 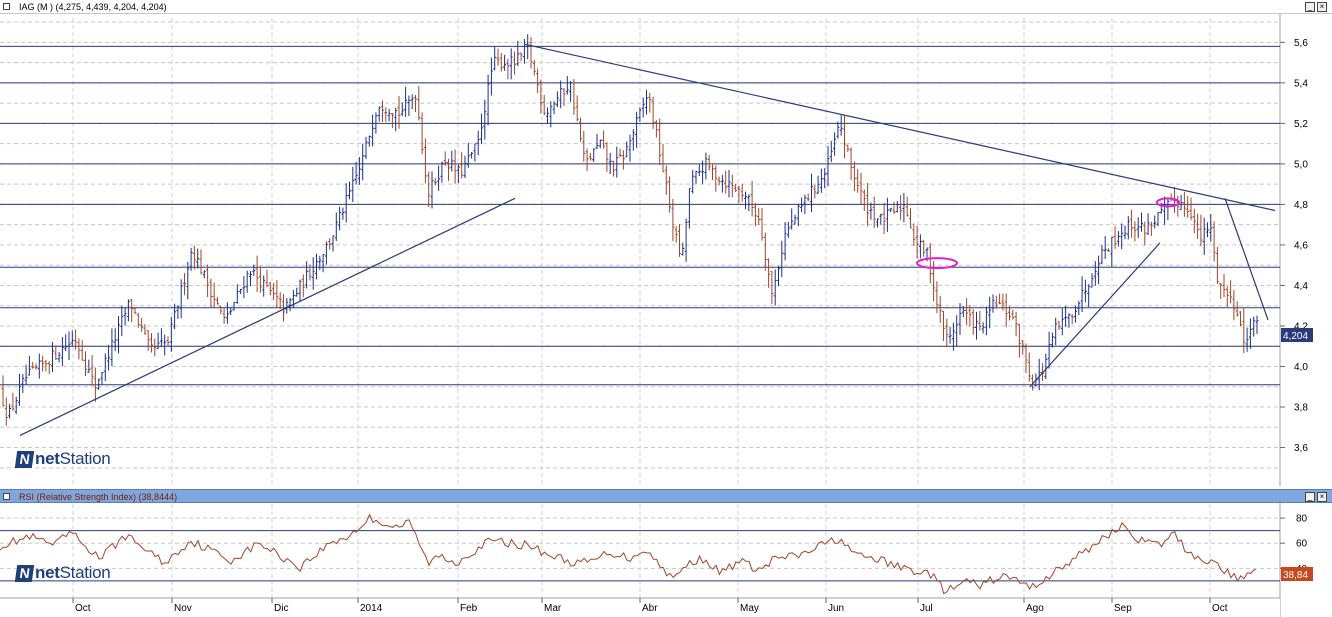 What do you see at coordinates (6, 6) in the screenshot?
I see `panel-toggle-icon` at bounding box center [6, 6].